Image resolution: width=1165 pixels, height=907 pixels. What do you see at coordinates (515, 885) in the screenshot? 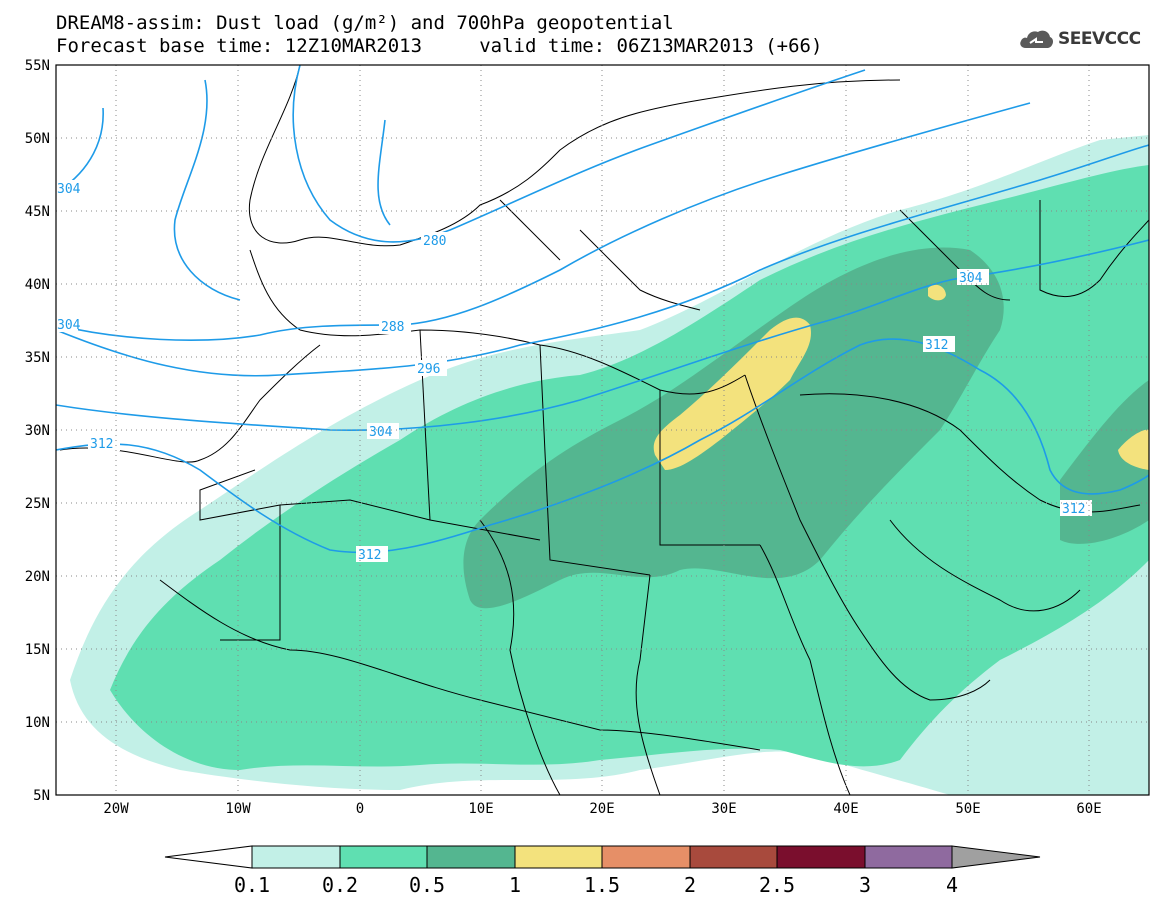
I see `colorbar-label: 1` at bounding box center [515, 885].